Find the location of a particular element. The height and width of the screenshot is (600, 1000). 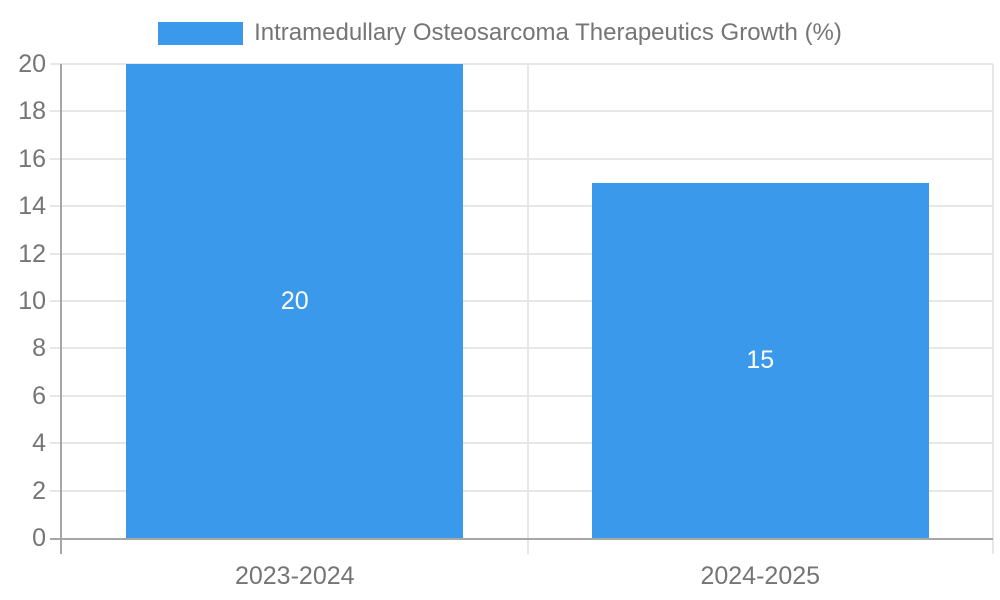

bar-value-label: 15 is located at coordinates (760, 360).